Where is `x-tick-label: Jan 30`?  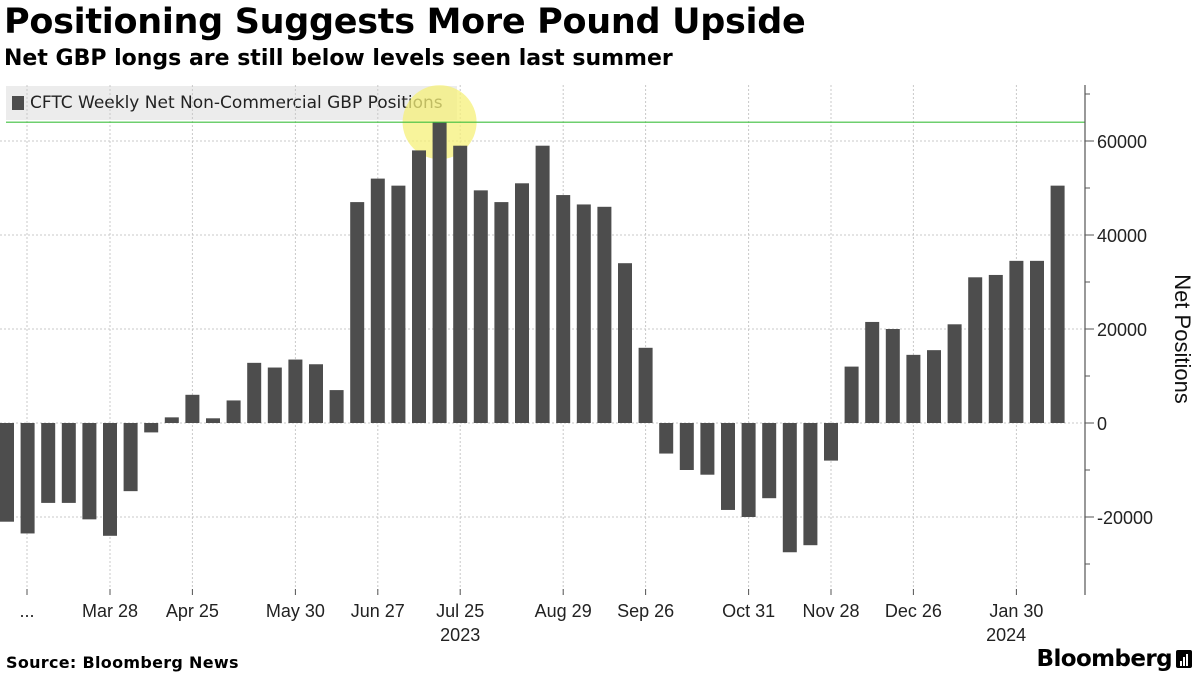
x-tick-label: Jan 30 is located at coordinates (1016, 611).